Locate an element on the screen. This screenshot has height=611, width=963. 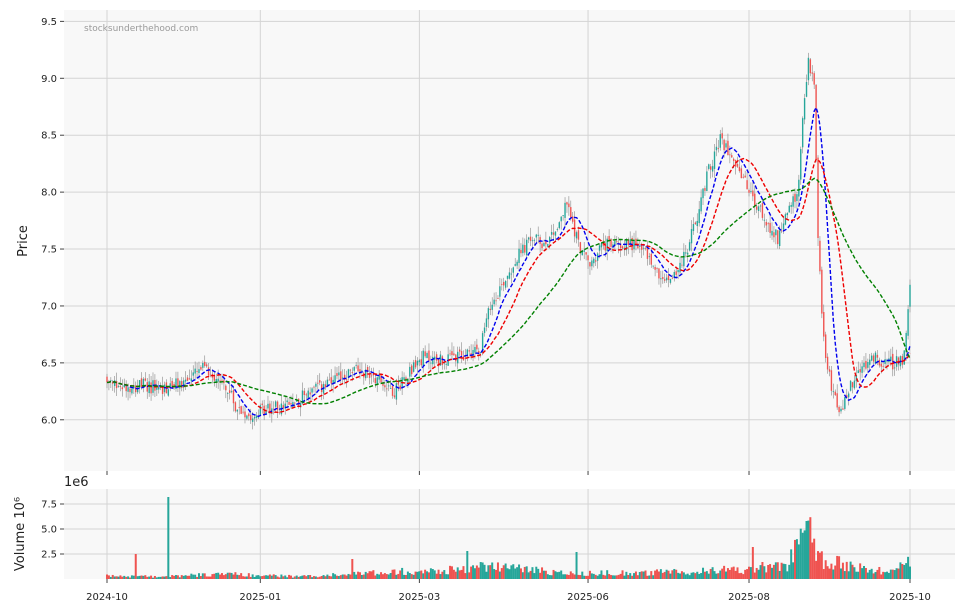
x-tick-label: 2024-10 is located at coordinates (107, 597).